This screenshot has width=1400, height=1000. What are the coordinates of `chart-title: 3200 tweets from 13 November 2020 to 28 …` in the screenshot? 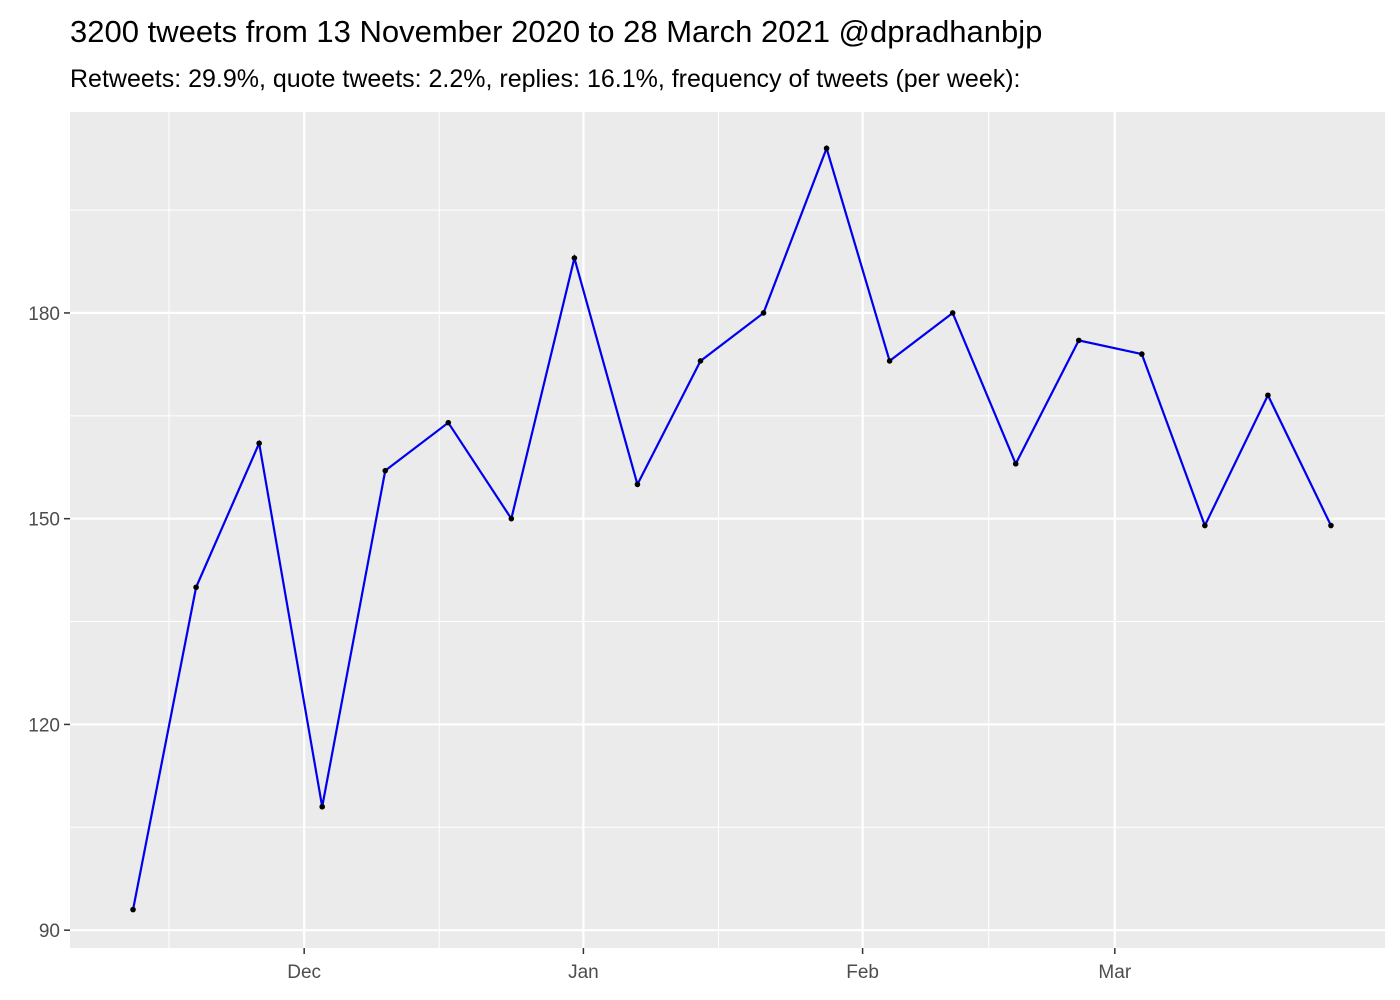 It's located at (556, 31).